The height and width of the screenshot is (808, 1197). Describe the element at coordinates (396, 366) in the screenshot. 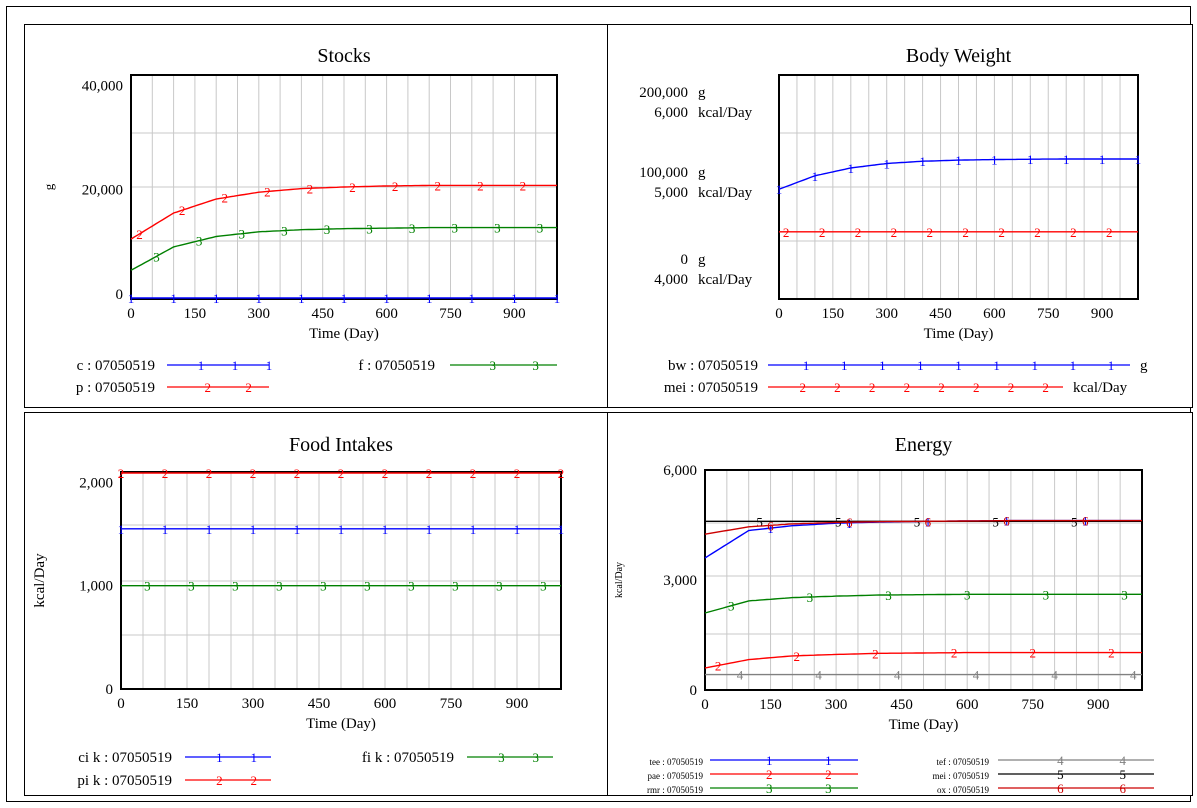

I see `legend-label: f : 07050519` at that location.